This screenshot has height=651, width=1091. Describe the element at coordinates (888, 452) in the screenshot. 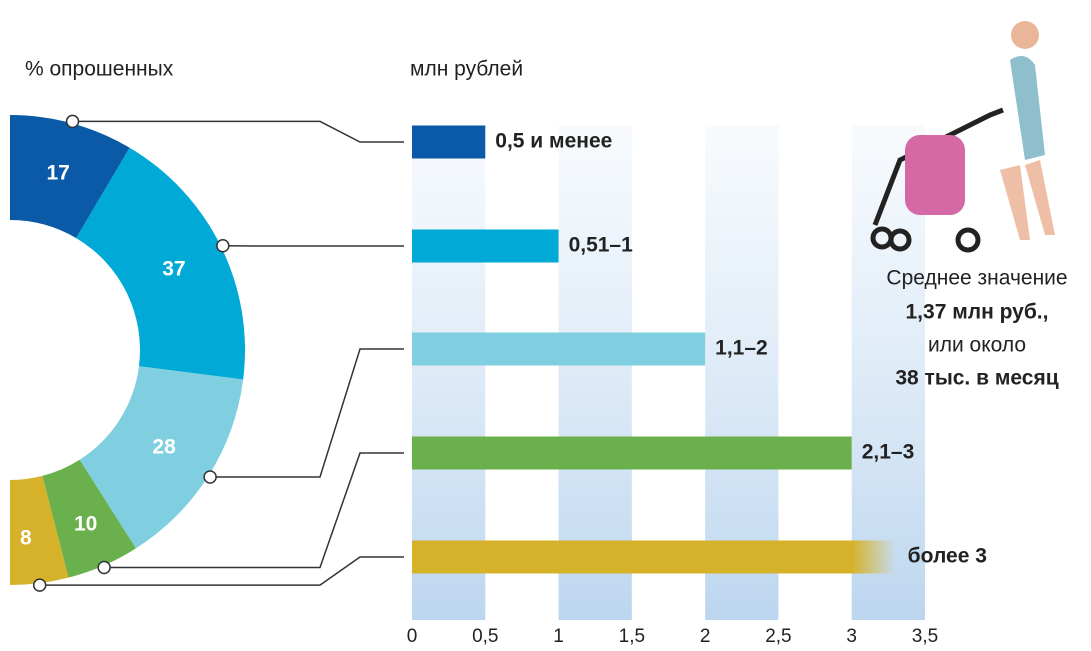

I see `bar-category: 2,1–3` at that location.